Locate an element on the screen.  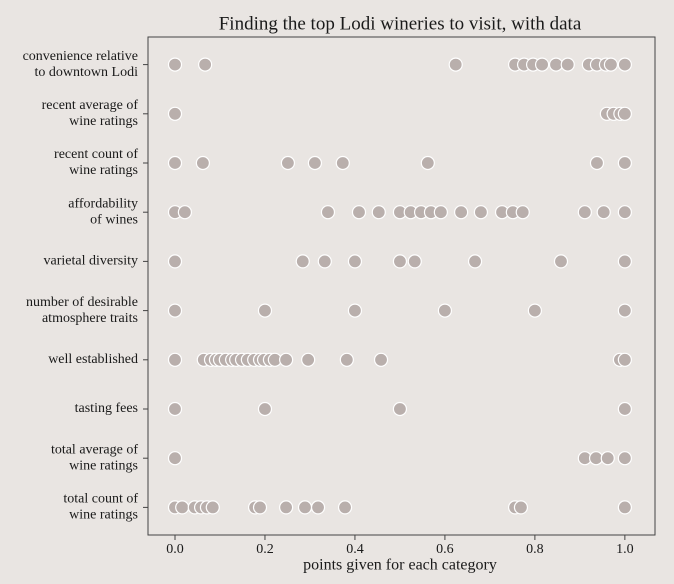
y-tick-label: well established is located at coordinates (93, 359).